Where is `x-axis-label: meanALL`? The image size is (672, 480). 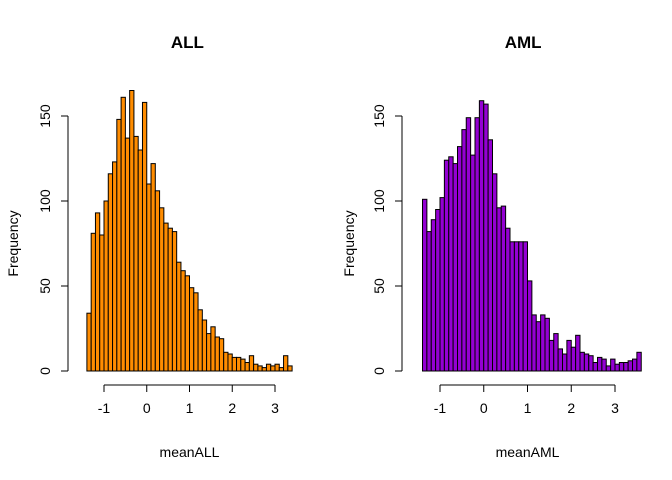
x-axis-label: meanALL is located at coordinates (190, 452).